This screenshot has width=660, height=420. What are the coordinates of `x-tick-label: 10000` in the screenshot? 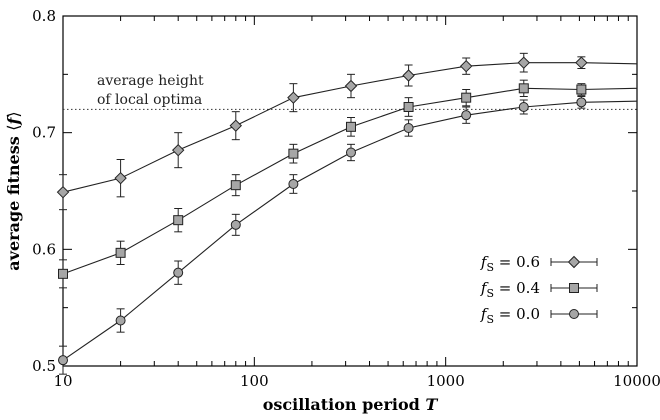 It's located at (636, 381).